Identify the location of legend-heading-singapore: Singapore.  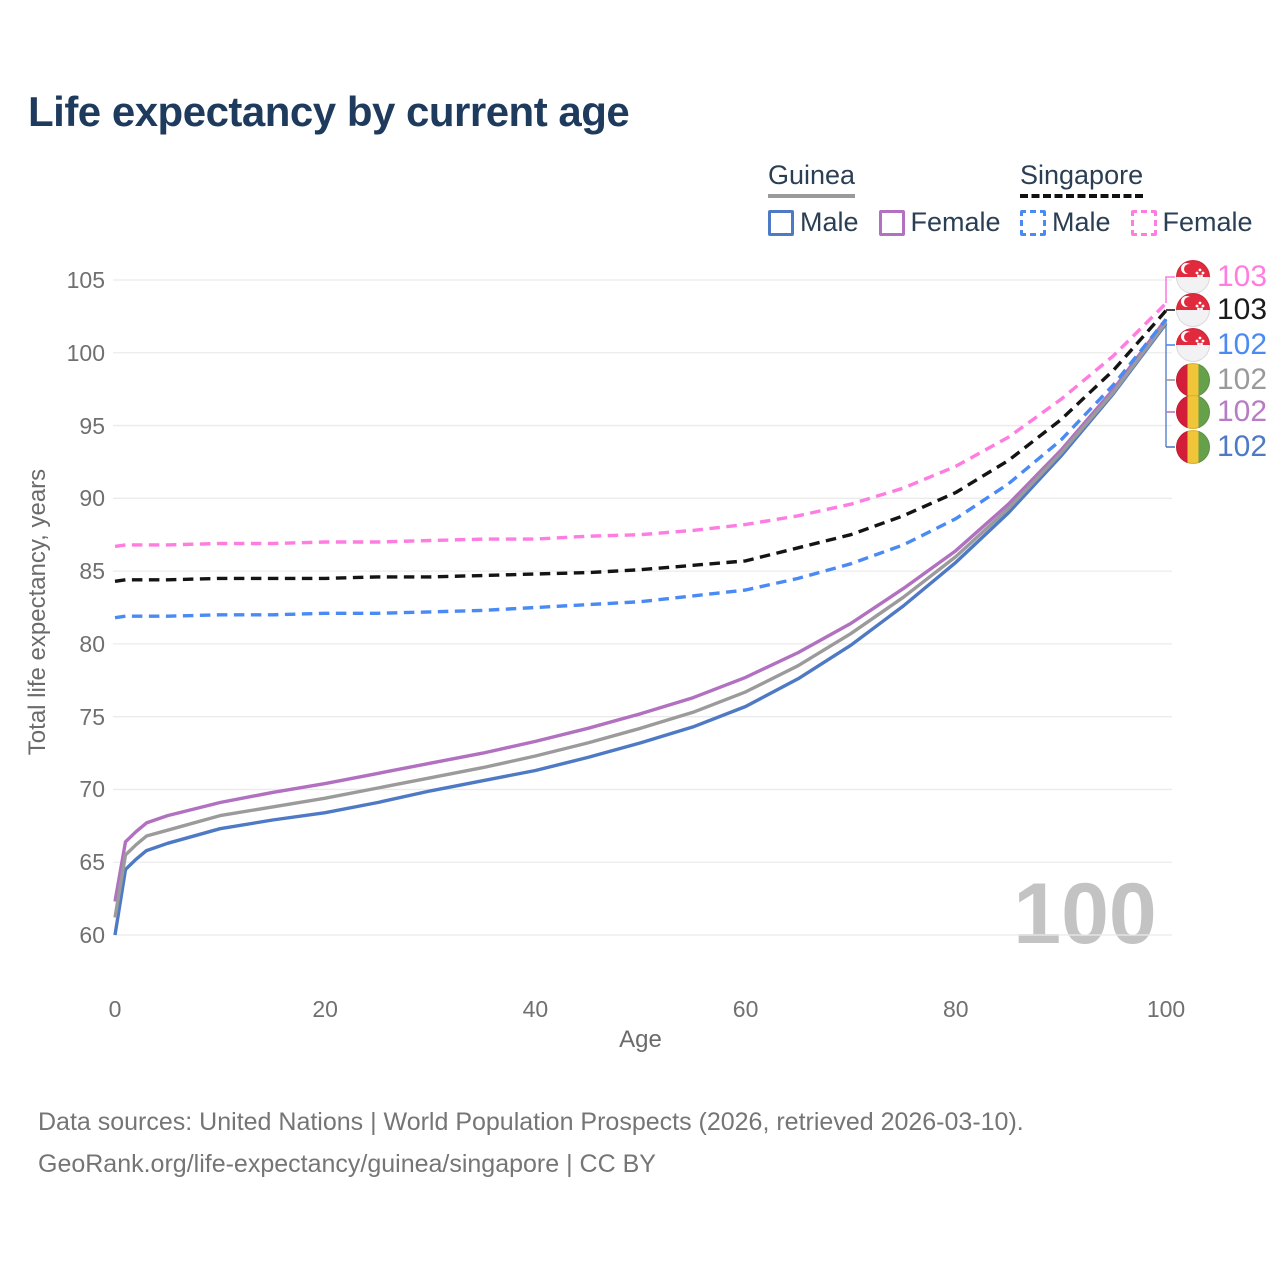
(1082, 179).